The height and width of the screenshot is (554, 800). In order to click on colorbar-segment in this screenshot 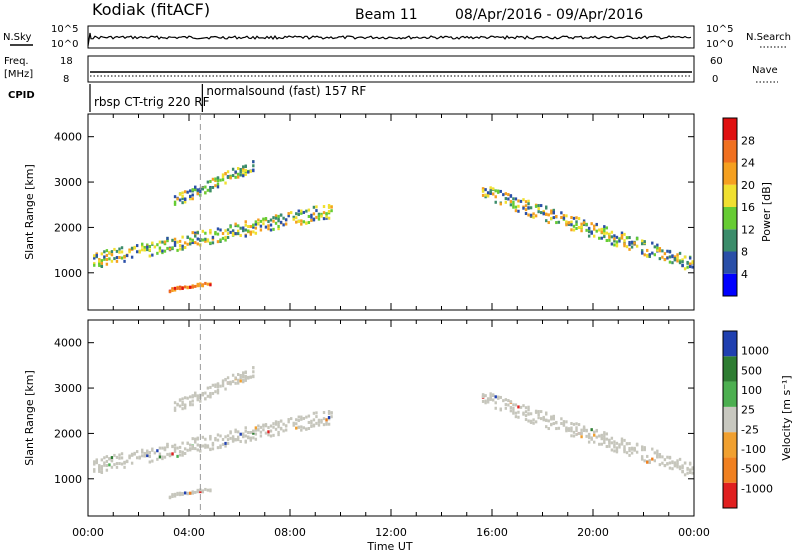, I will do `click(730, 262)`.